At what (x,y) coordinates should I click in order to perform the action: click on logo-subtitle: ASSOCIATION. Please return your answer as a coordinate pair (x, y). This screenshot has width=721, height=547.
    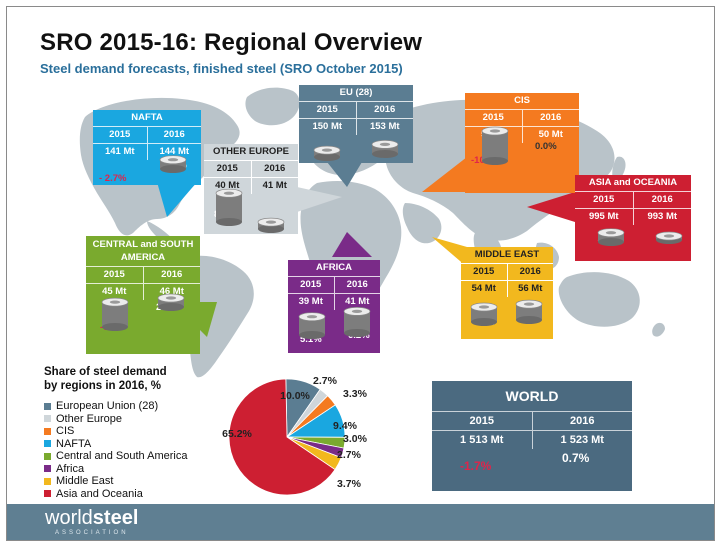
    Looking at the image, I should click on (92, 533).